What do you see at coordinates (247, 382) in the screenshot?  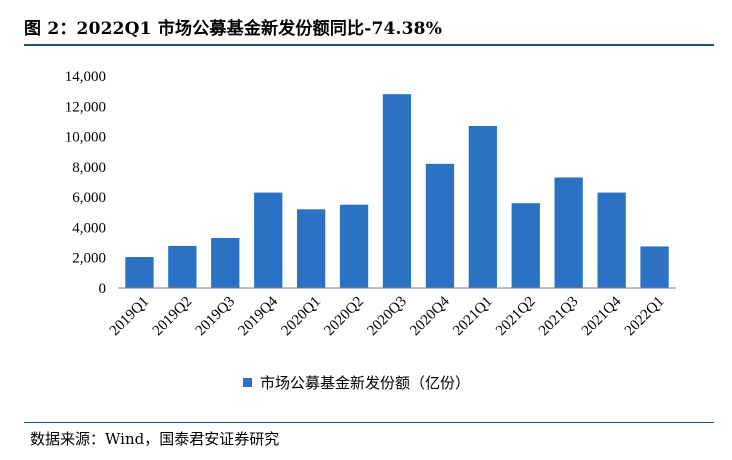 I see `legend-swatch` at bounding box center [247, 382].